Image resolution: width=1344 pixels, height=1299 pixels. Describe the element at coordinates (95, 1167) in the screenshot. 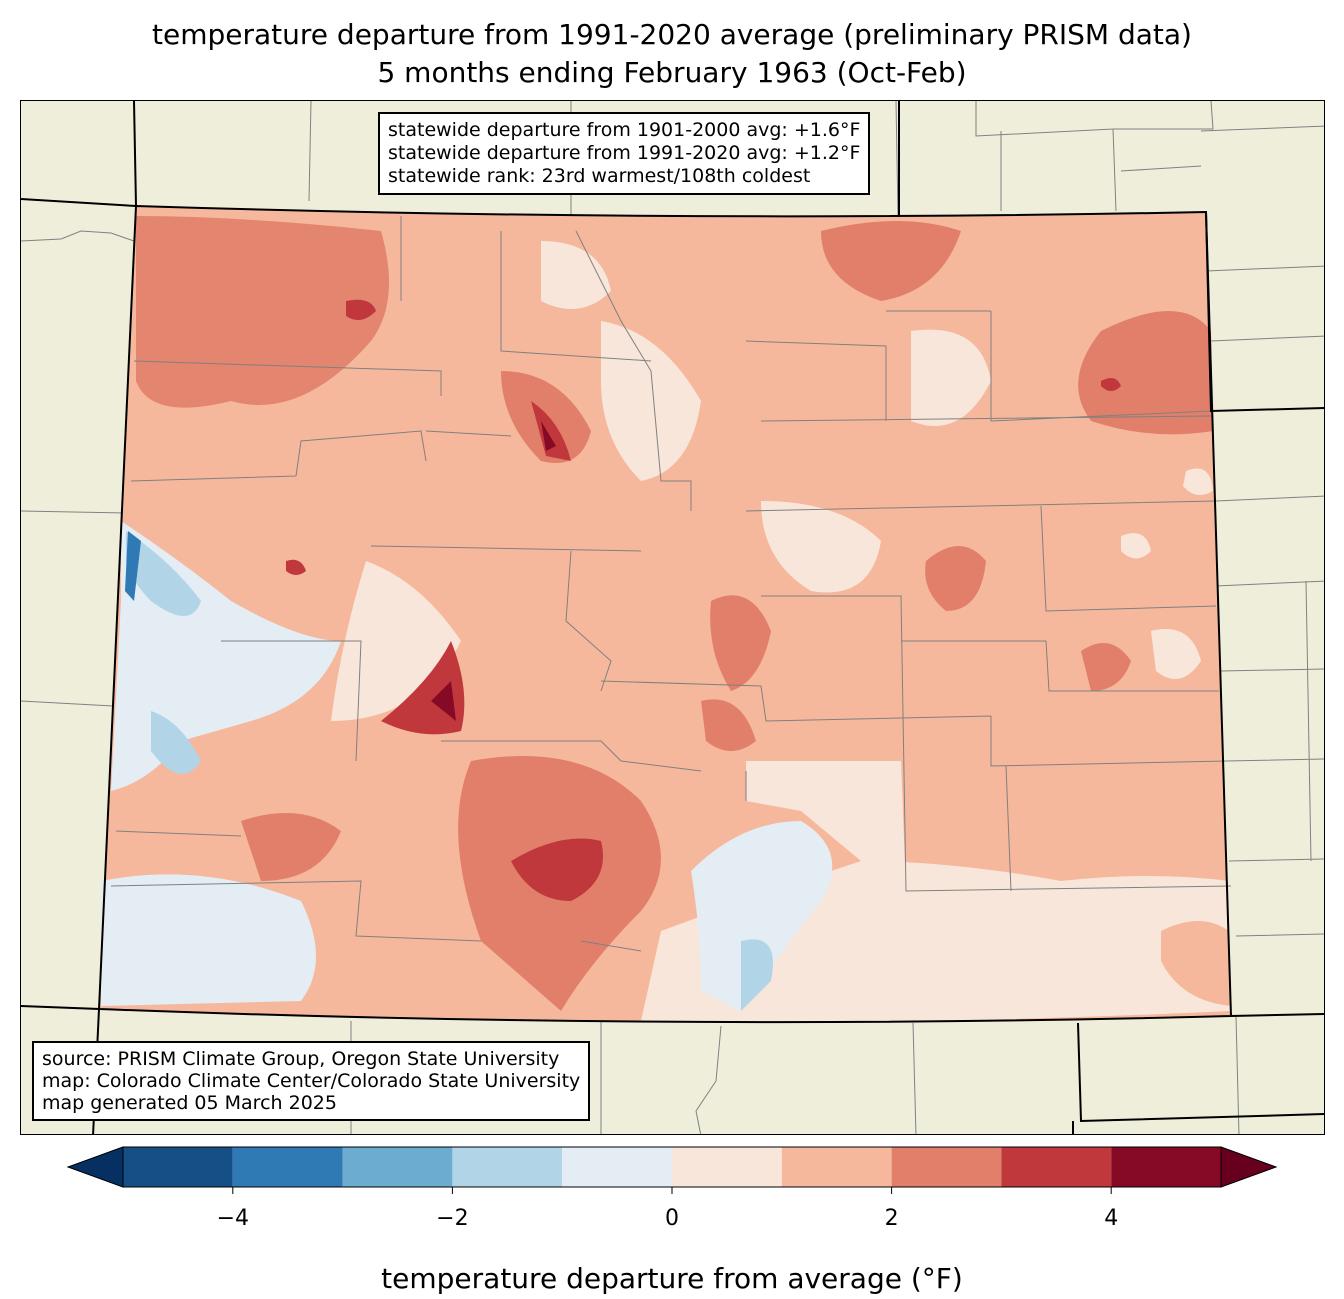

I see `colorbar-under-triangle` at that location.